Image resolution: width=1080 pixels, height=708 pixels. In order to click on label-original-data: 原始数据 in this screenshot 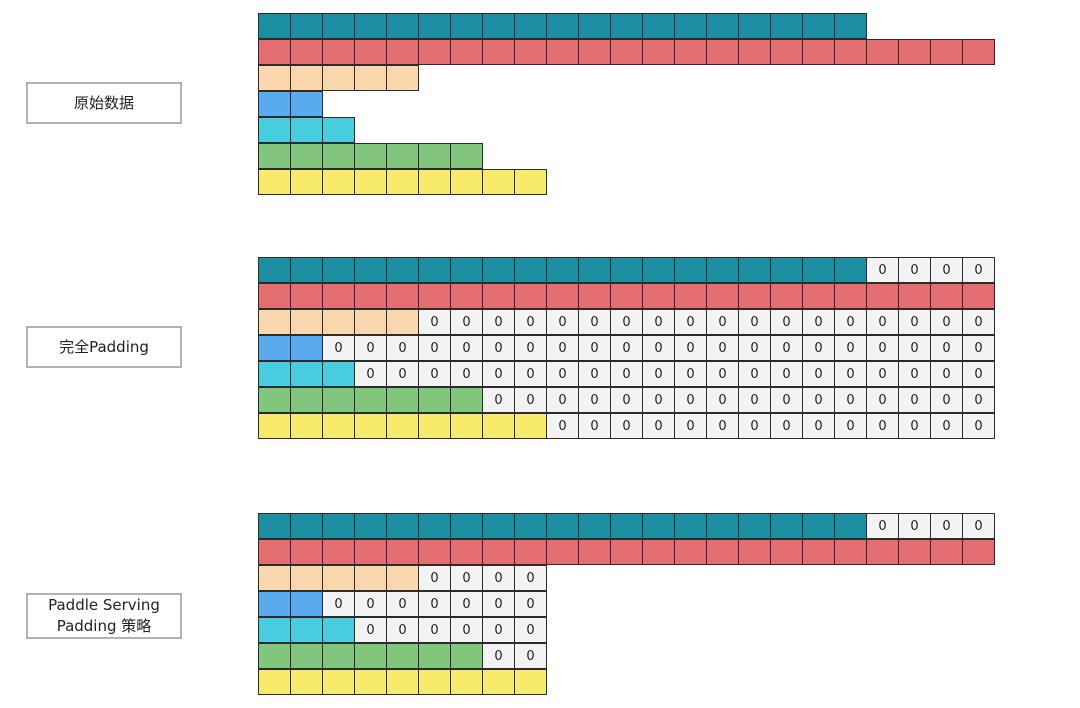, I will do `click(104, 103)`.